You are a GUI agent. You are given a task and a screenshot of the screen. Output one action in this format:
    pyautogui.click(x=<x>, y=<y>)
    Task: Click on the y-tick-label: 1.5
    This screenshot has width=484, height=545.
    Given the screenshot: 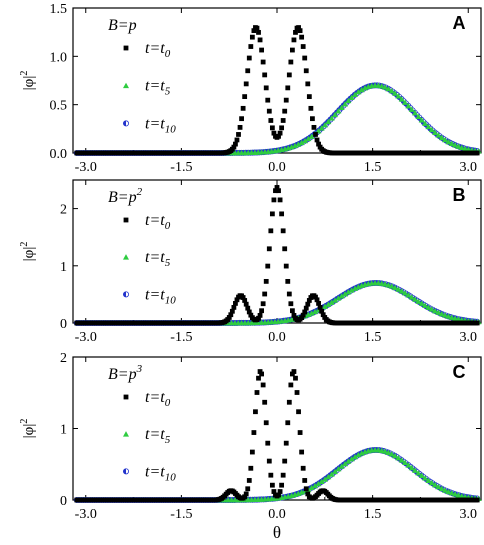 What is the action you would take?
    pyautogui.click(x=59, y=9)
    